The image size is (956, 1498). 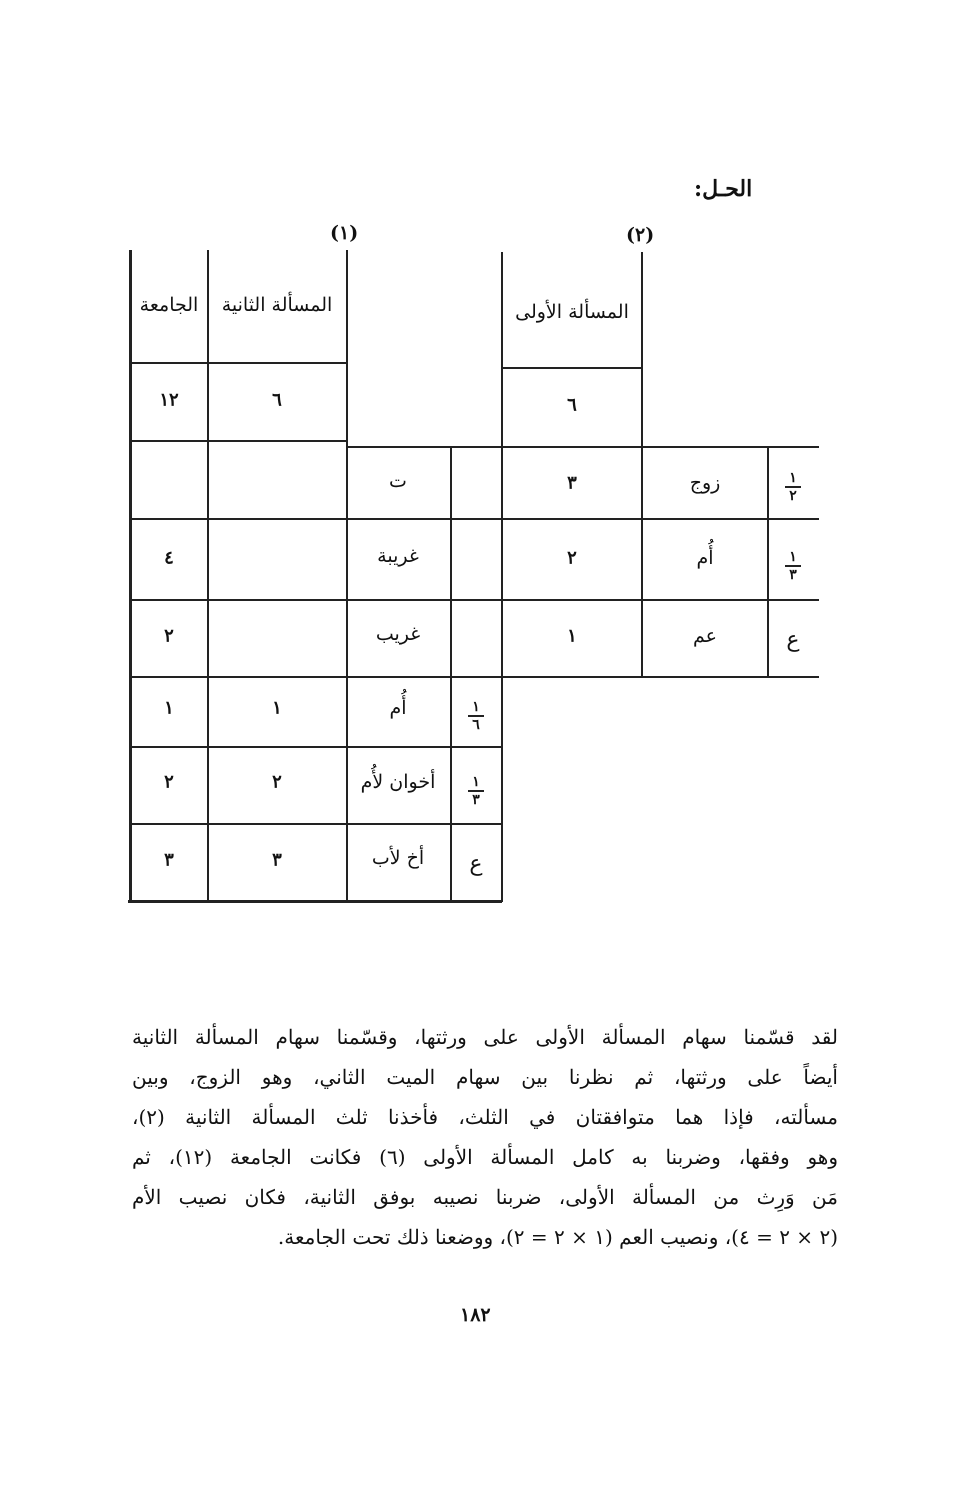 I want to click on base-second: ٦, so click(x=277, y=400).